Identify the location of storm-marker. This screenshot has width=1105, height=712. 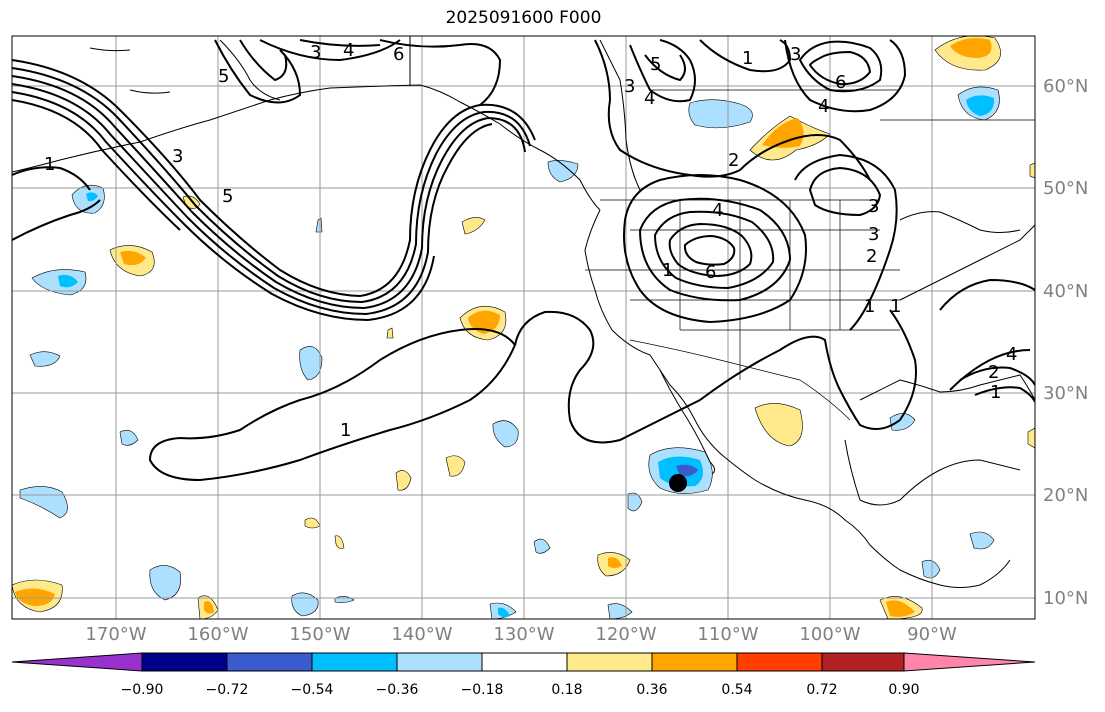
(678, 483).